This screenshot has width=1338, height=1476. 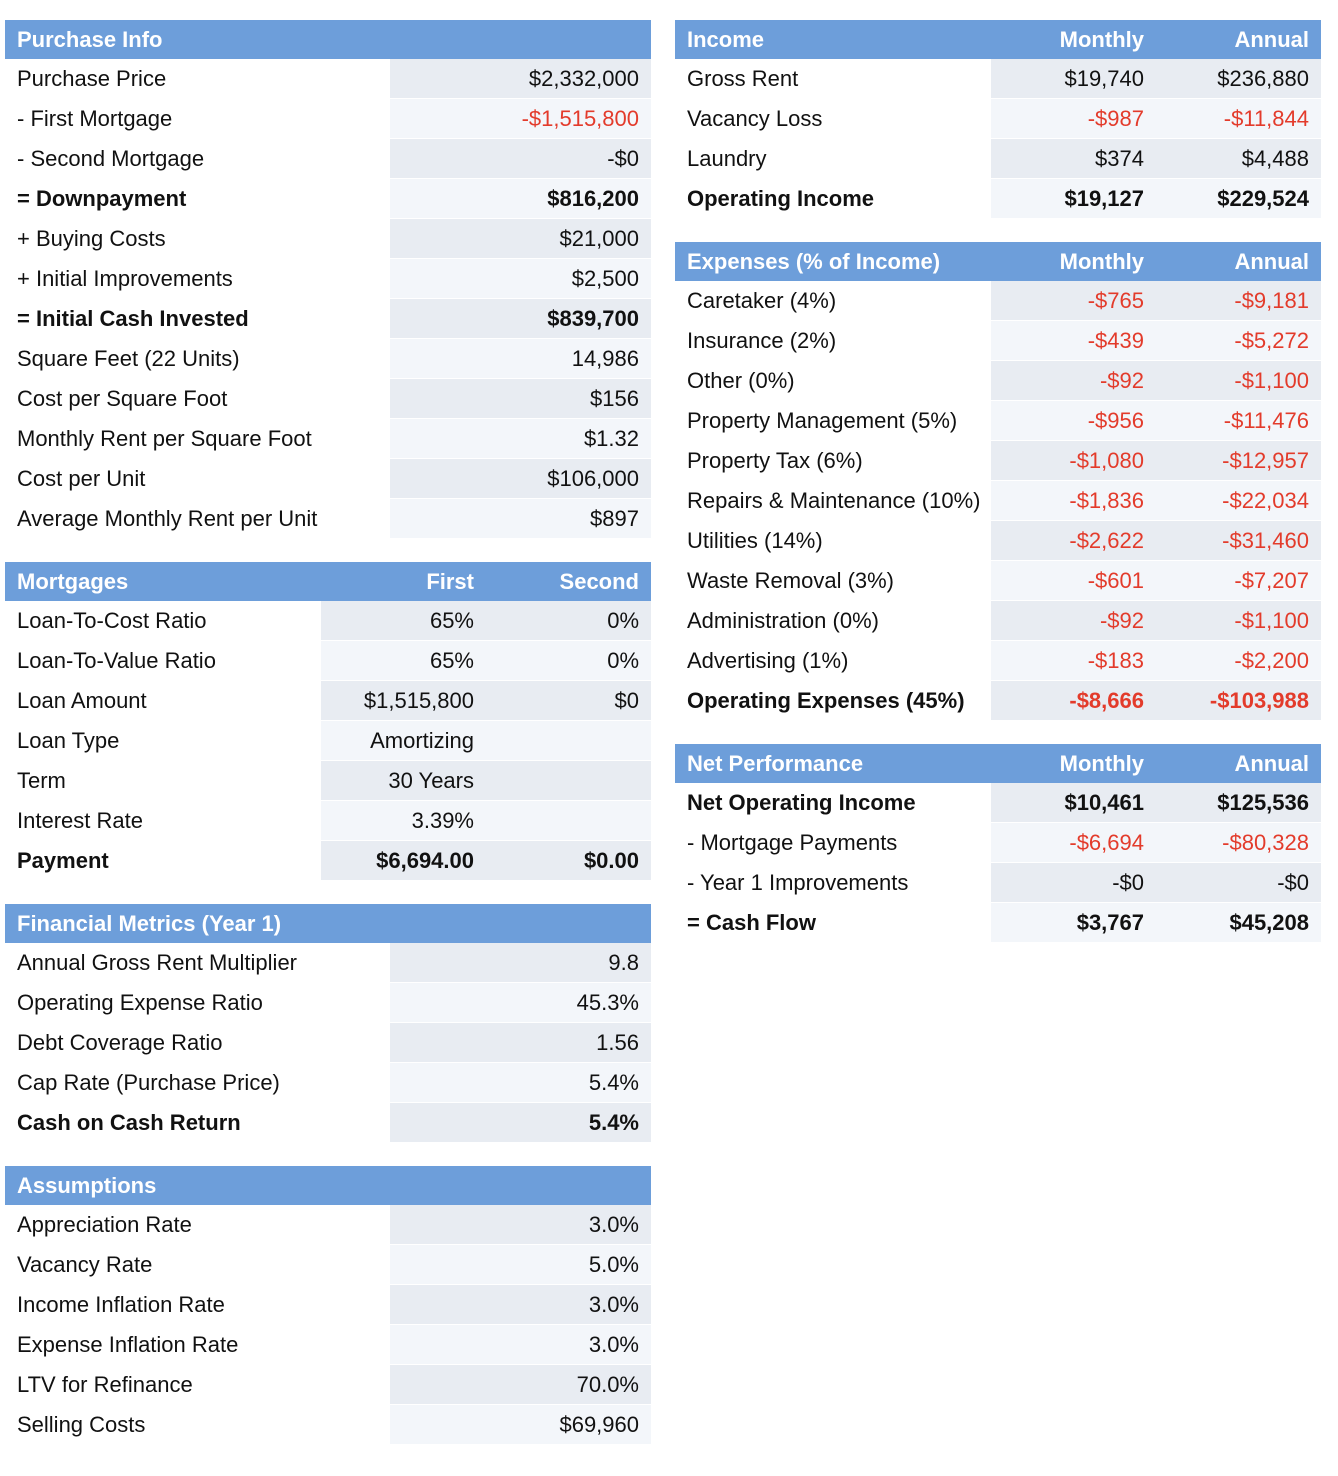 I want to click on expenses-row-label: Property Management (5%), so click(x=833, y=421).